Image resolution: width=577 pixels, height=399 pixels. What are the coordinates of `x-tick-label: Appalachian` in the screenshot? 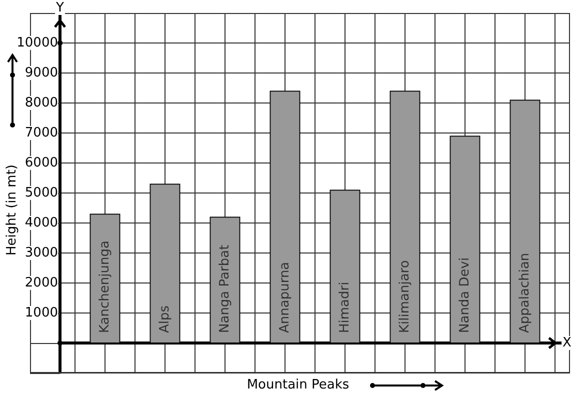 It's located at (524, 292).